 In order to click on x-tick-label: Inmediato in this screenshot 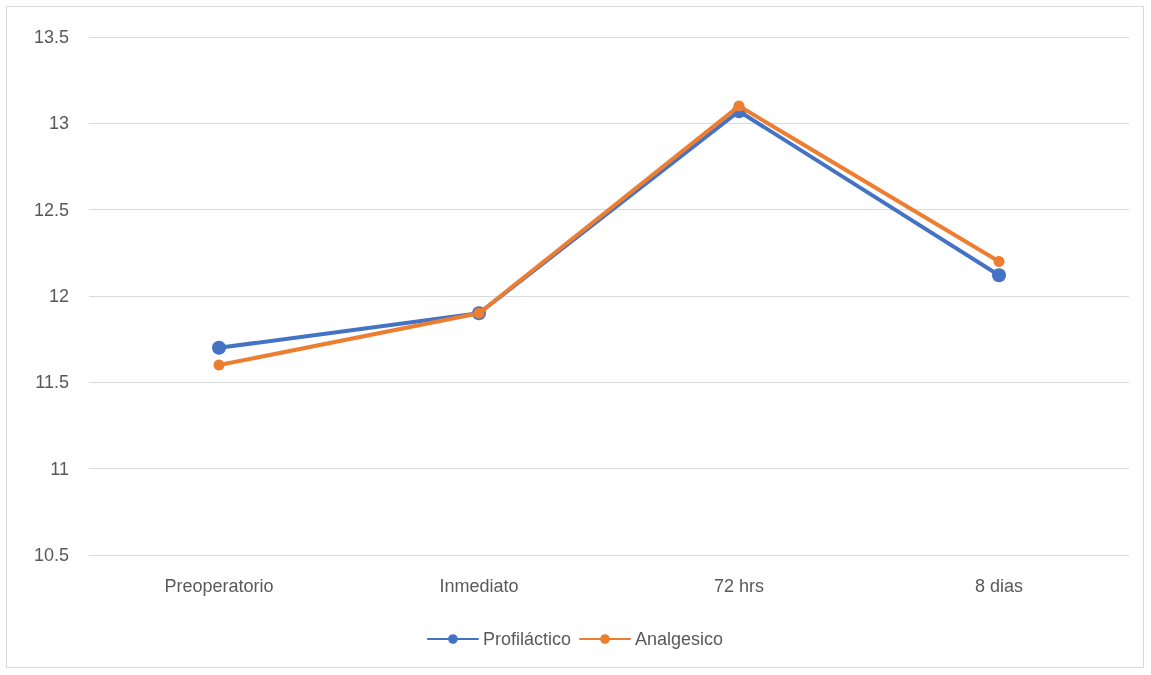, I will do `click(479, 586)`.